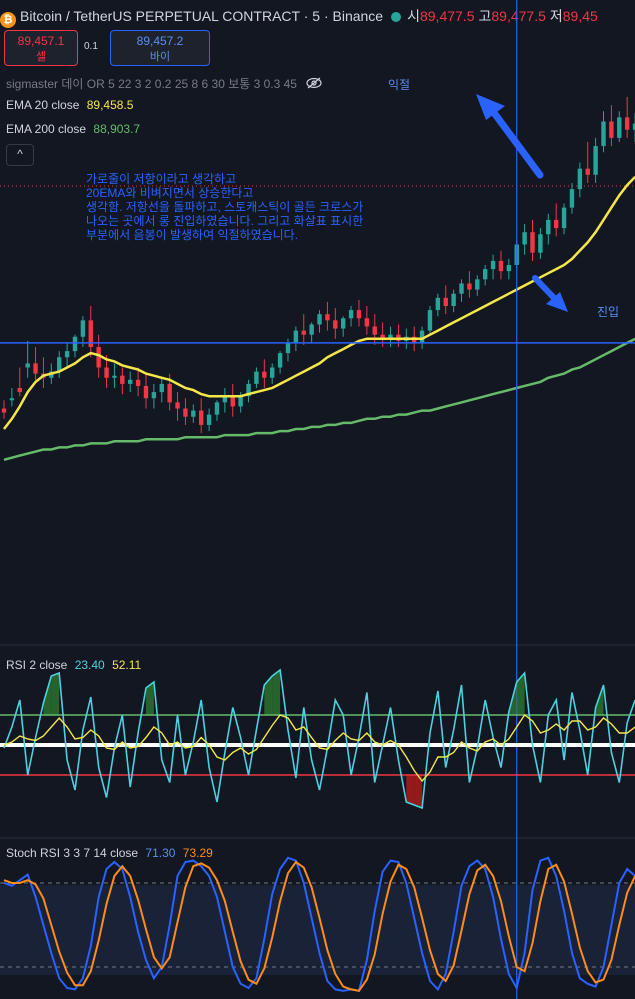 This screenshot has height=999, width=635. I want to click on open-value: 89,477.5, so click(447, 16).